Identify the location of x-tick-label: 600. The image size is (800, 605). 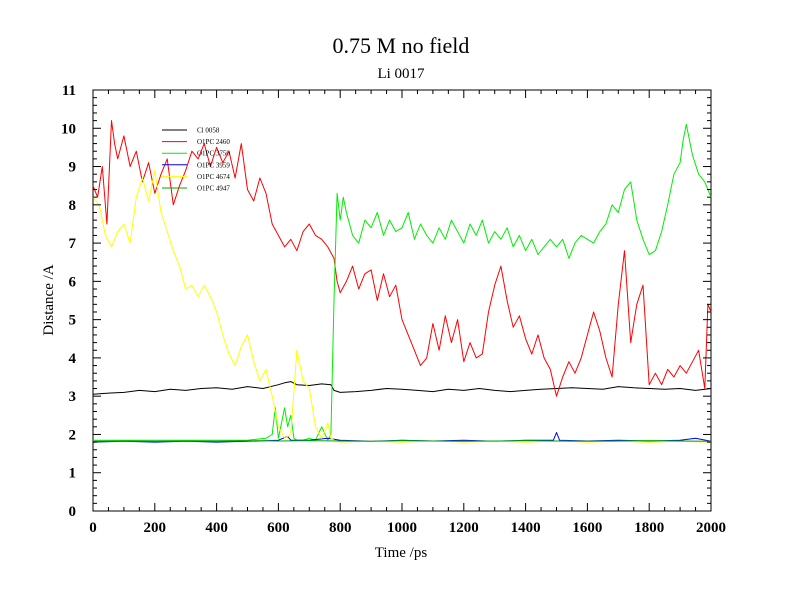
(278, 528).